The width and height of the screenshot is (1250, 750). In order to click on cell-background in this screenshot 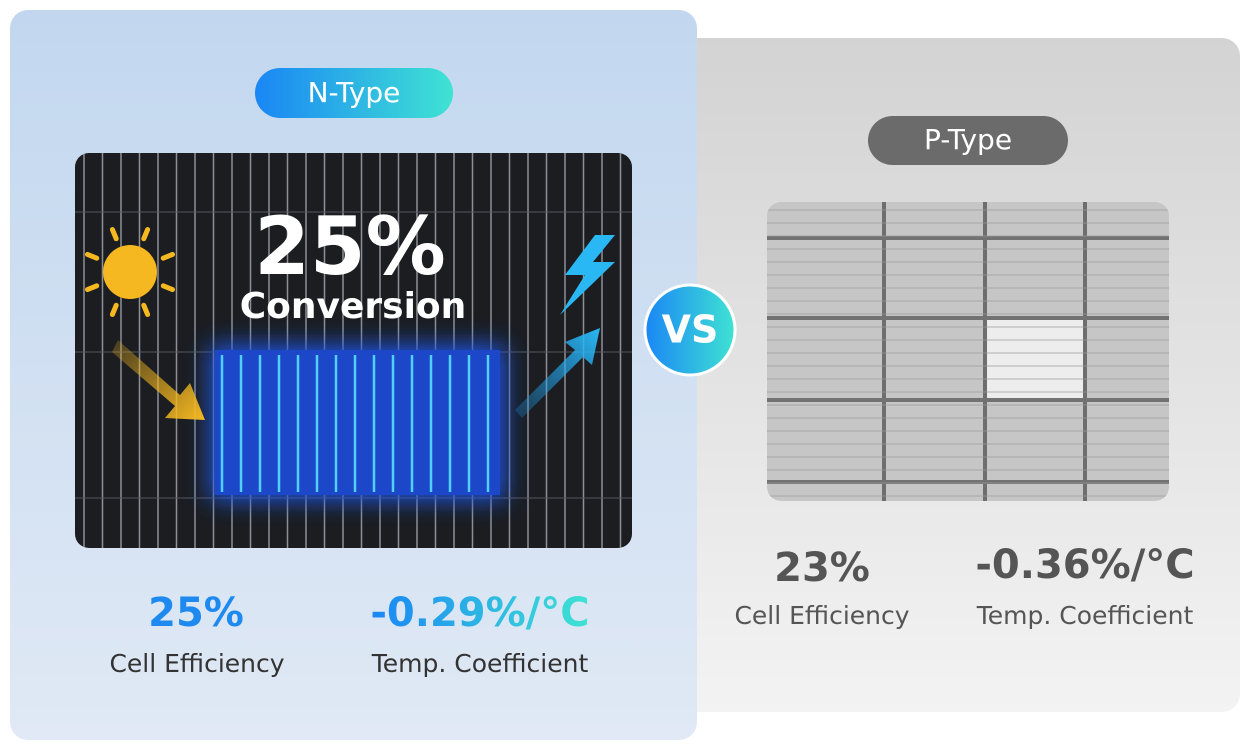, I will do `click(968, 351)`.